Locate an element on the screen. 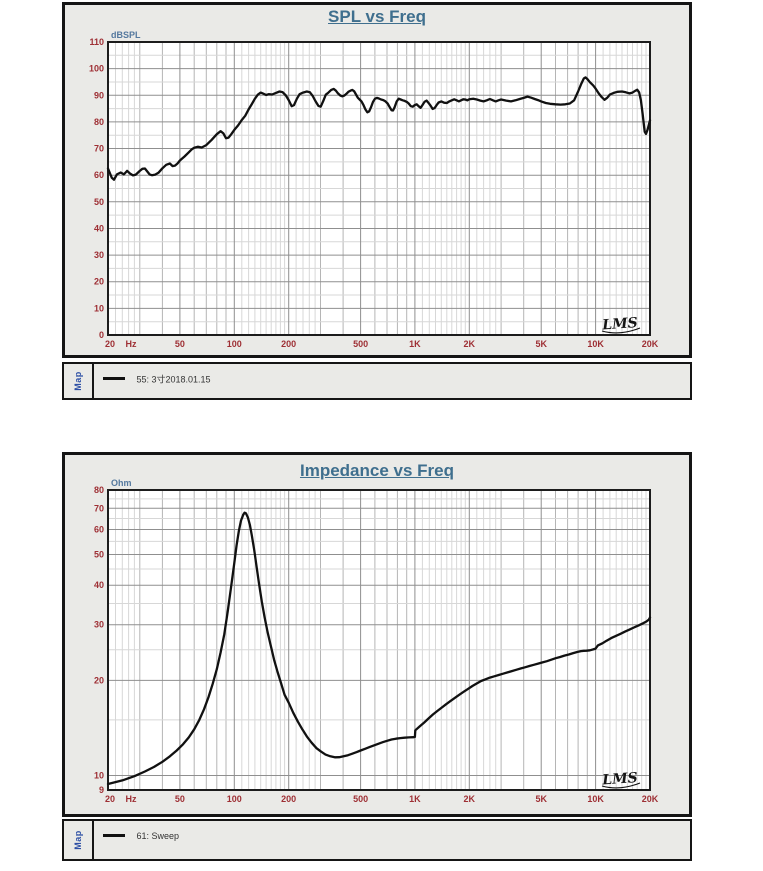 The image size is (763, 871). impedance-legend: 61: Sweep is located at coordinates (392, 840).